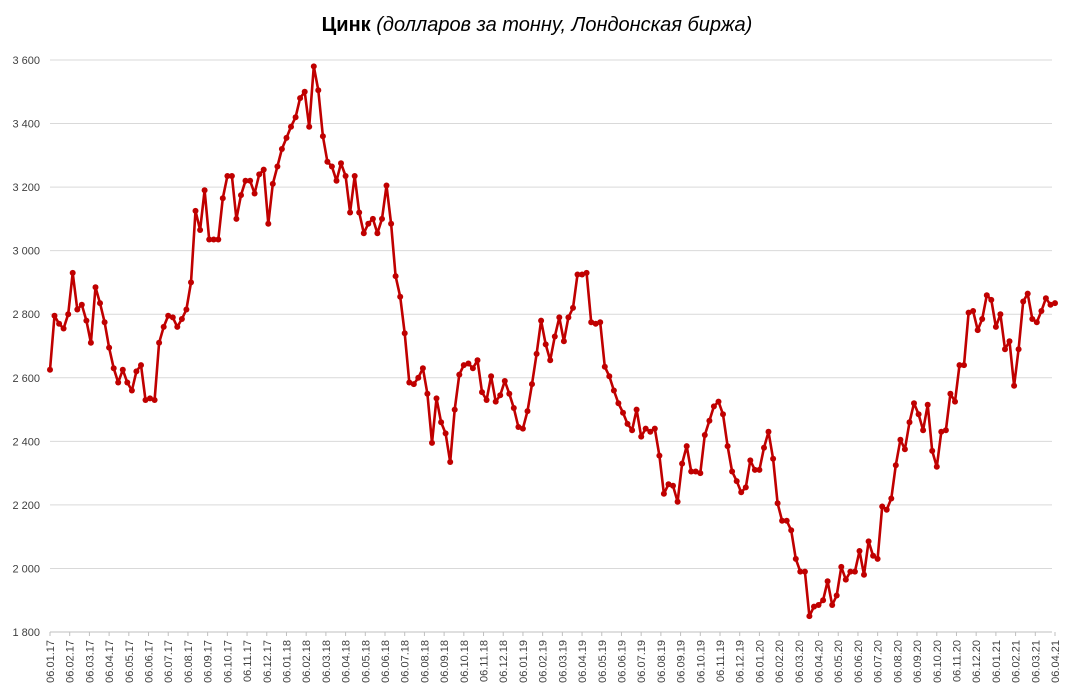 This screenshot has height=697, width=1074. What do you see at coordinates (898, 661) in the screenshot?
I see `x-tick-label: 06.08.20` at bounding box center [898, 661].